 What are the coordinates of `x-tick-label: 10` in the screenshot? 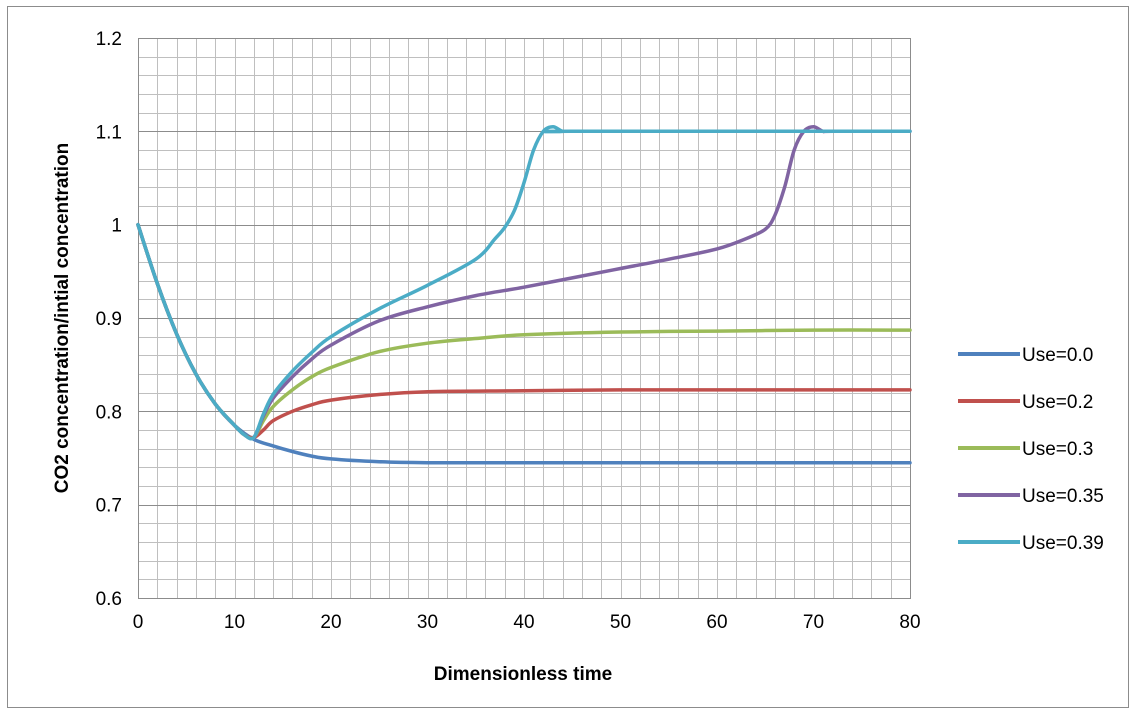 It's located at (234, 622).